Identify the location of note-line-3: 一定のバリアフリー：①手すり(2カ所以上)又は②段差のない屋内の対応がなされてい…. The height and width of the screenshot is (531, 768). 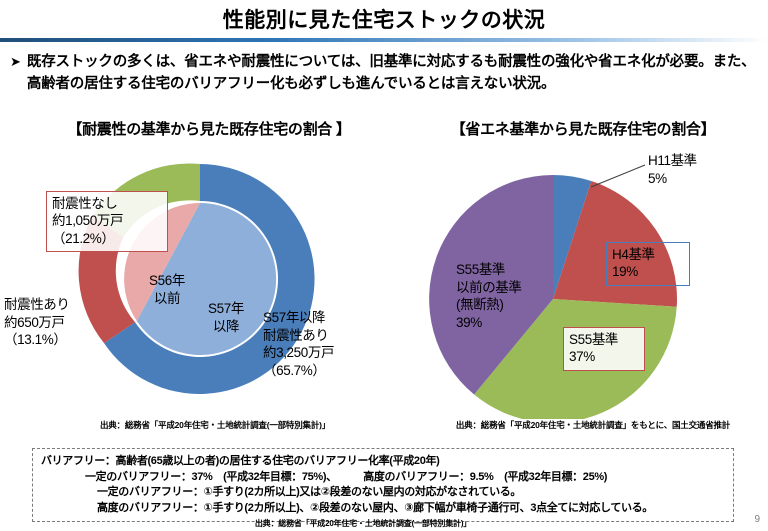
(309, 492).